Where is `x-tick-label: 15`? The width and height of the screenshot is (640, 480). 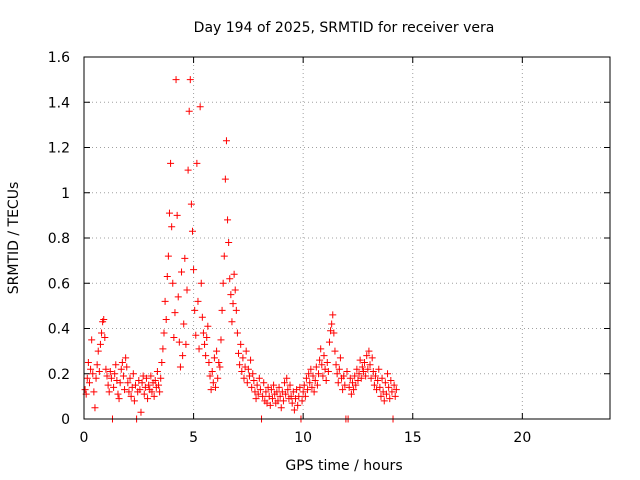
x-tick-label: 15 is located at coordinates (413, 438).